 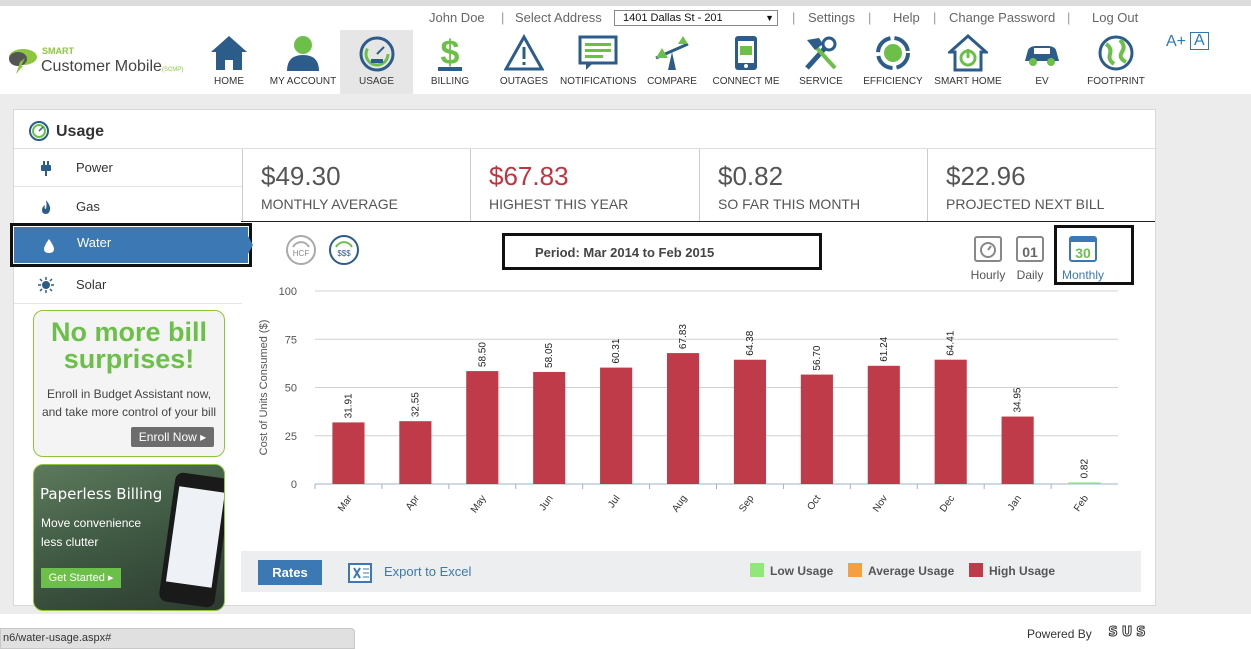 I want to click on y-tick-label: 0, so click(x=294, y=485).